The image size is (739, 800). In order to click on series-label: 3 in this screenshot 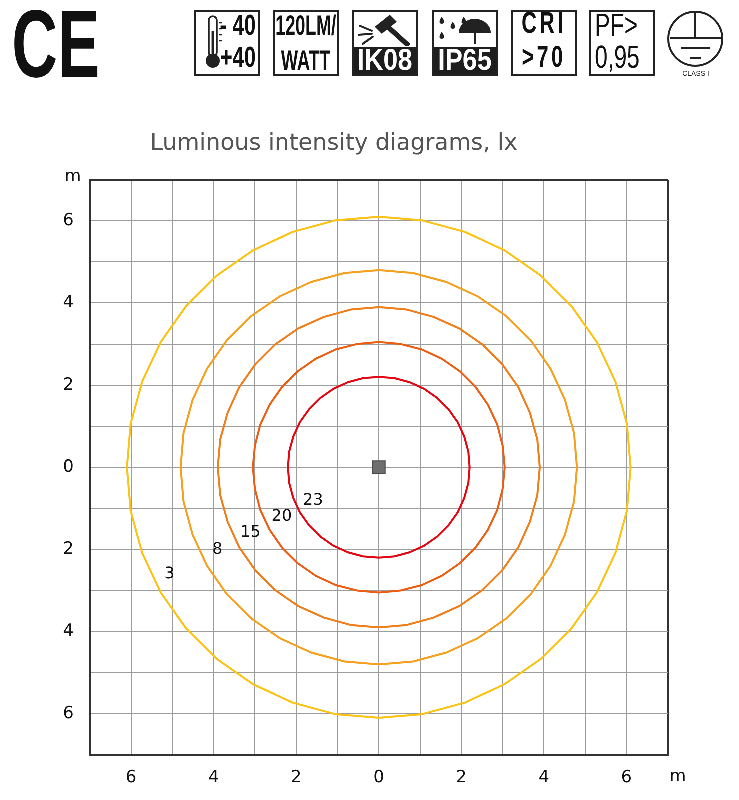, I will do `click(169, 572)`.